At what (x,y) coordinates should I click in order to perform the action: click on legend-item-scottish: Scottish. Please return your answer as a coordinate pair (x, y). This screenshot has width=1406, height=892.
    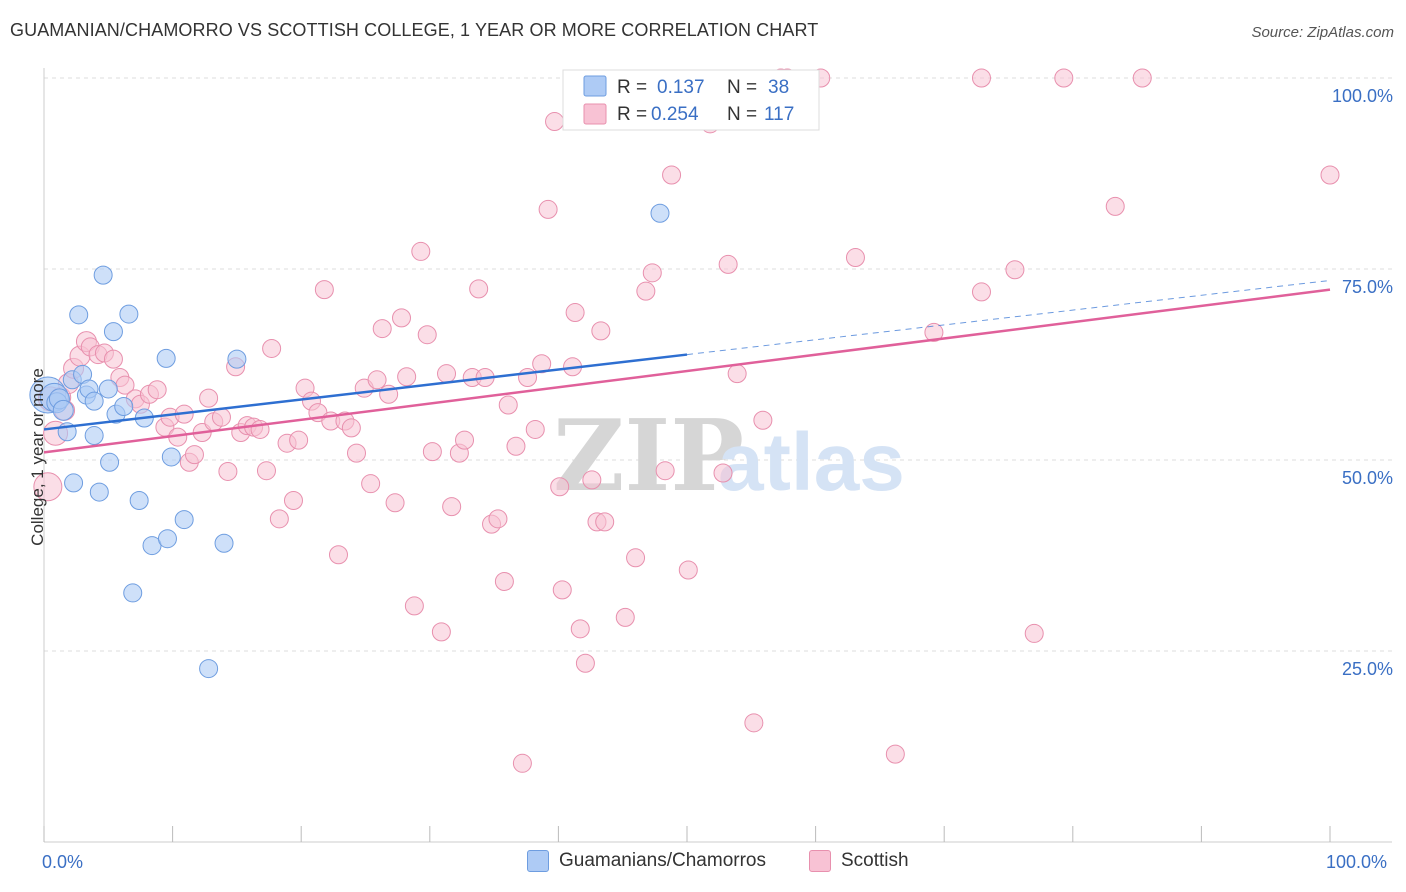
    Looking at the image, I should click on (859, 861).